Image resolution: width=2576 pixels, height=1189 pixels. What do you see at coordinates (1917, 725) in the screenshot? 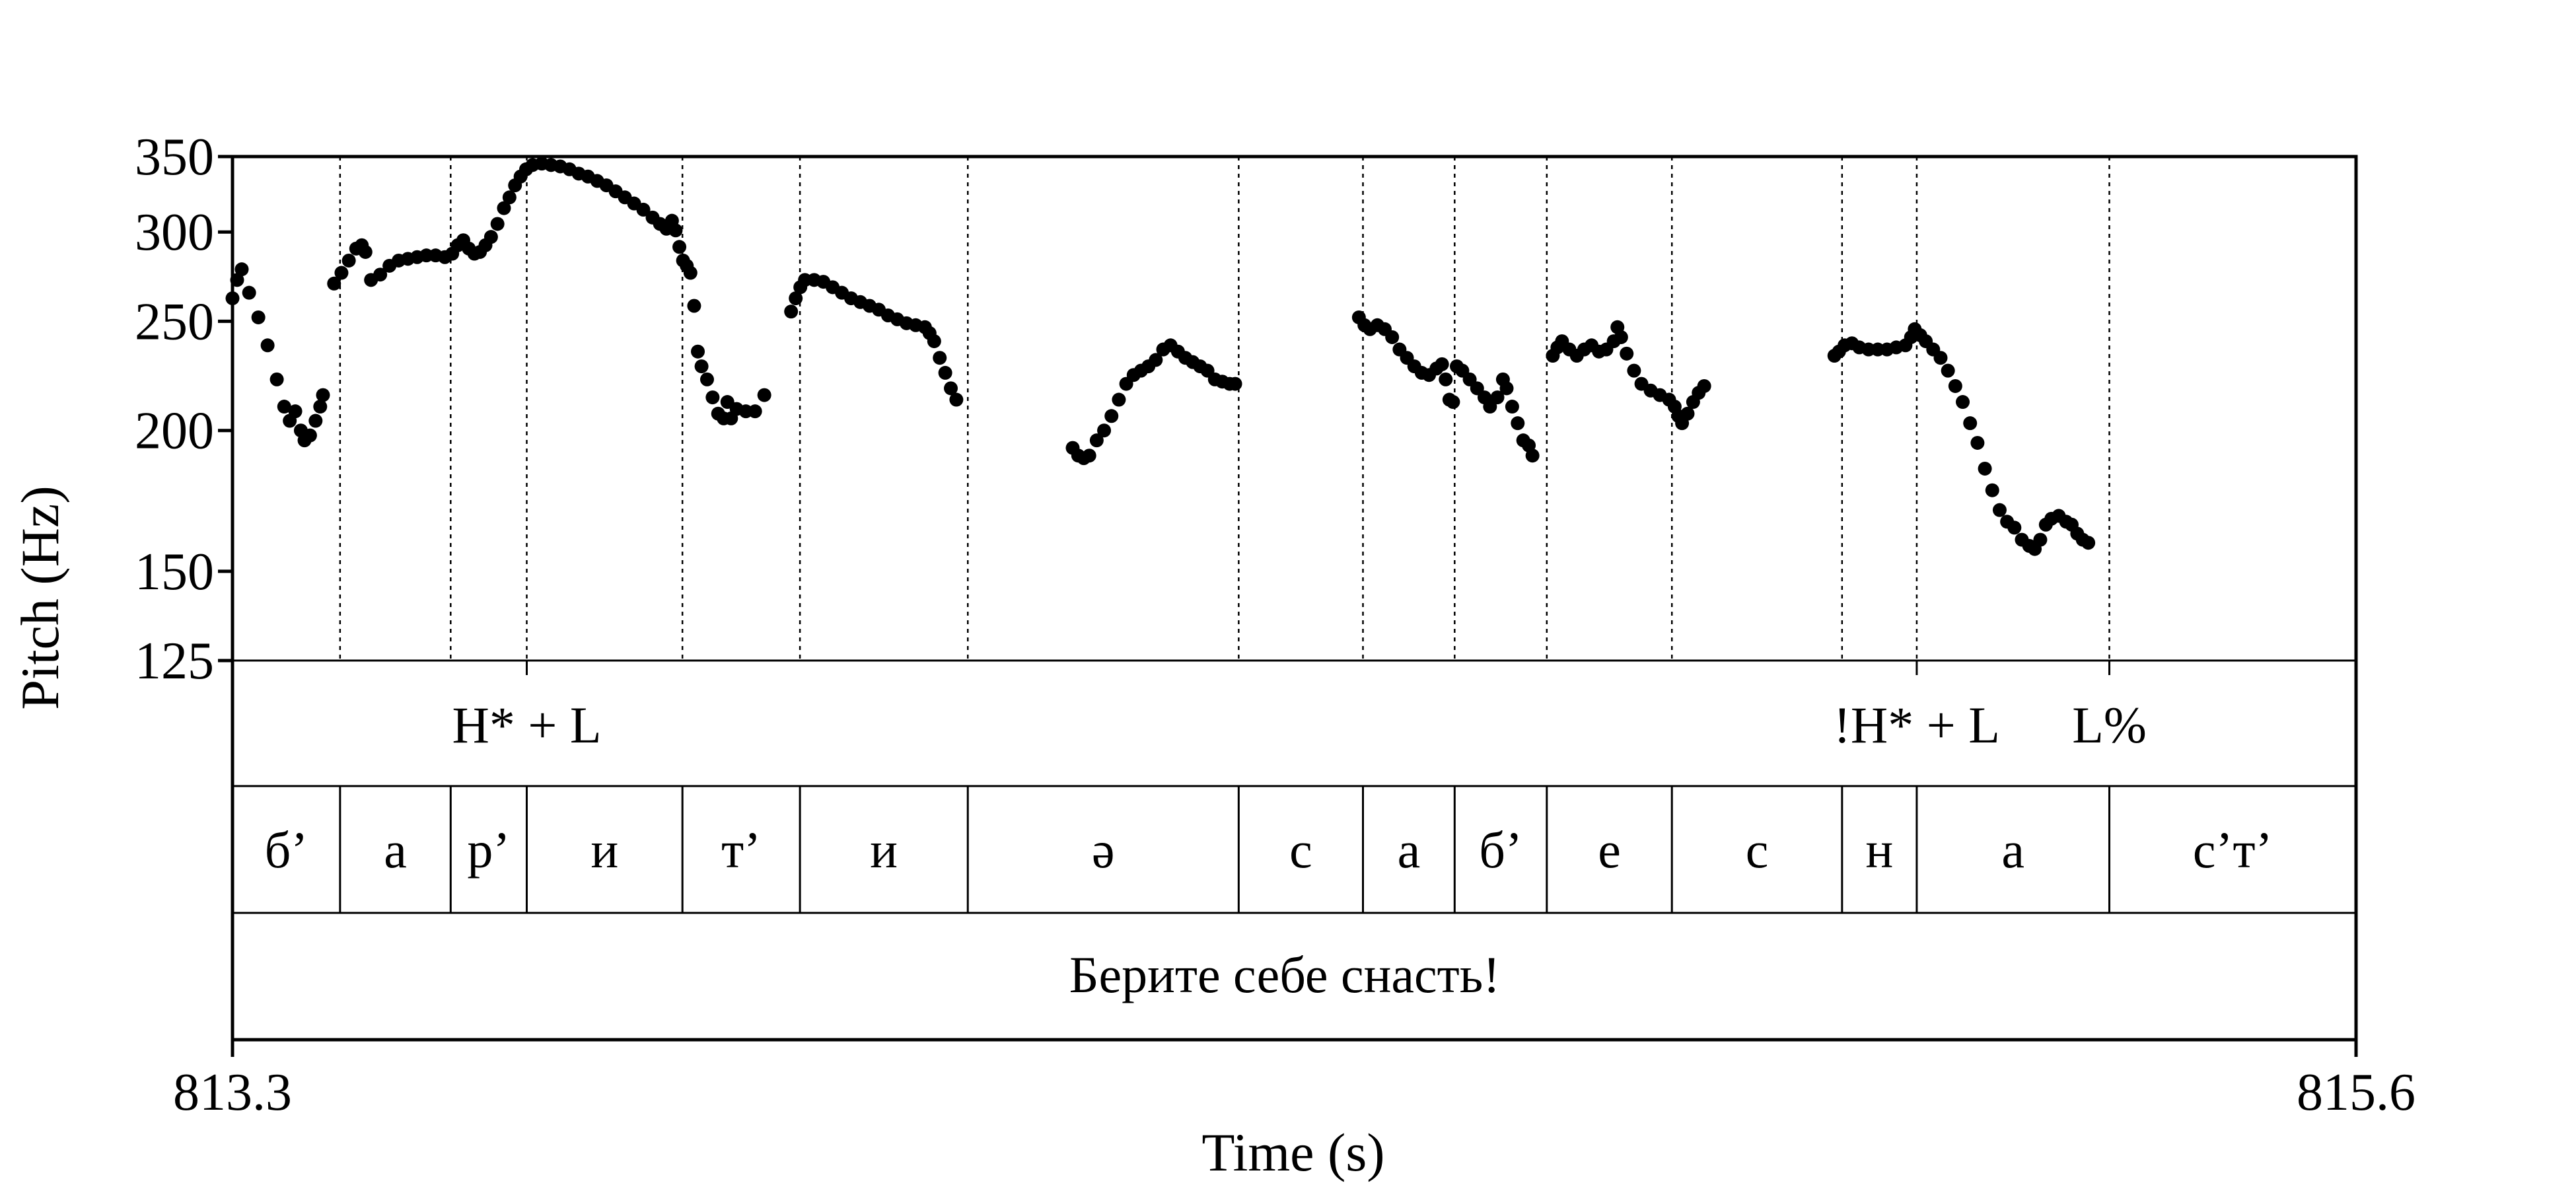
I see `tone-label-1: !H* + L` at bounding box center [1917, 725].